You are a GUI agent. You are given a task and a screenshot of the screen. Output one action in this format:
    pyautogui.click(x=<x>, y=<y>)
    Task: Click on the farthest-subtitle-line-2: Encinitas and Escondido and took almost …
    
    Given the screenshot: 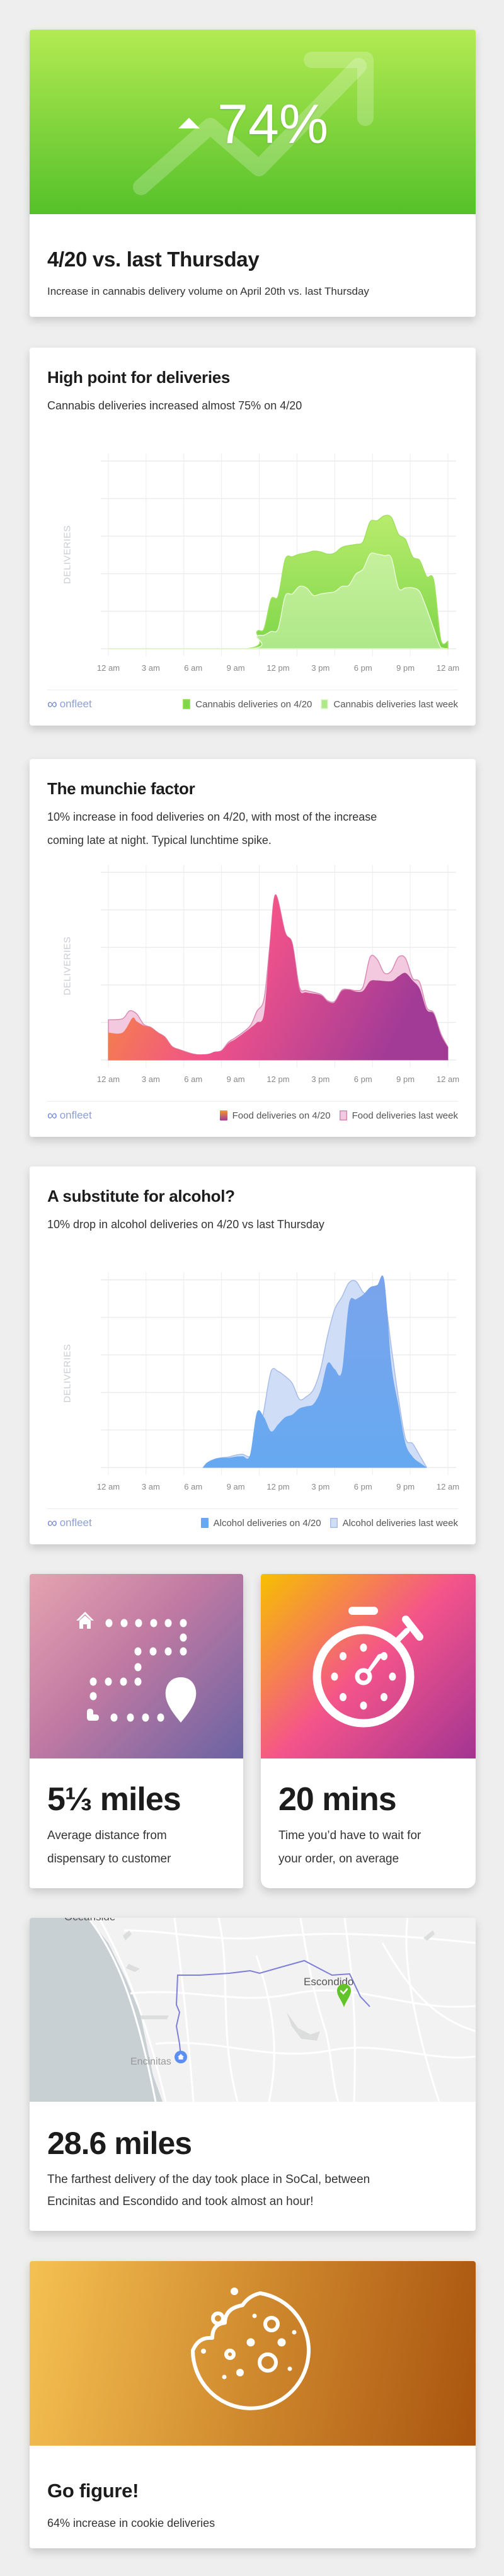 What is the action you would take?
    pyautogui.click(x=180, y=2201)
    